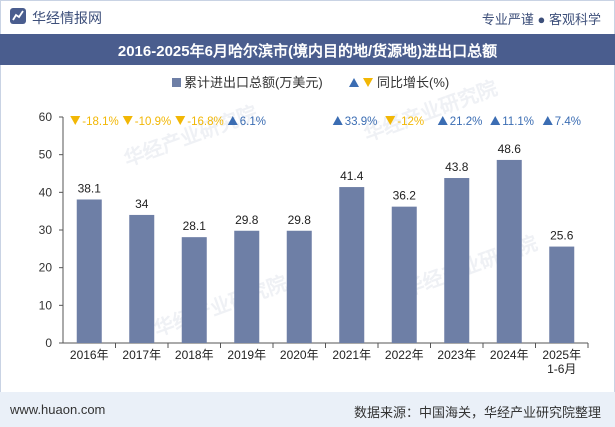 The image size is (615, 427). Describe the element at coordinates (510, 149) in the screenshot. I see `bar-value-label: 48.6` at that location.